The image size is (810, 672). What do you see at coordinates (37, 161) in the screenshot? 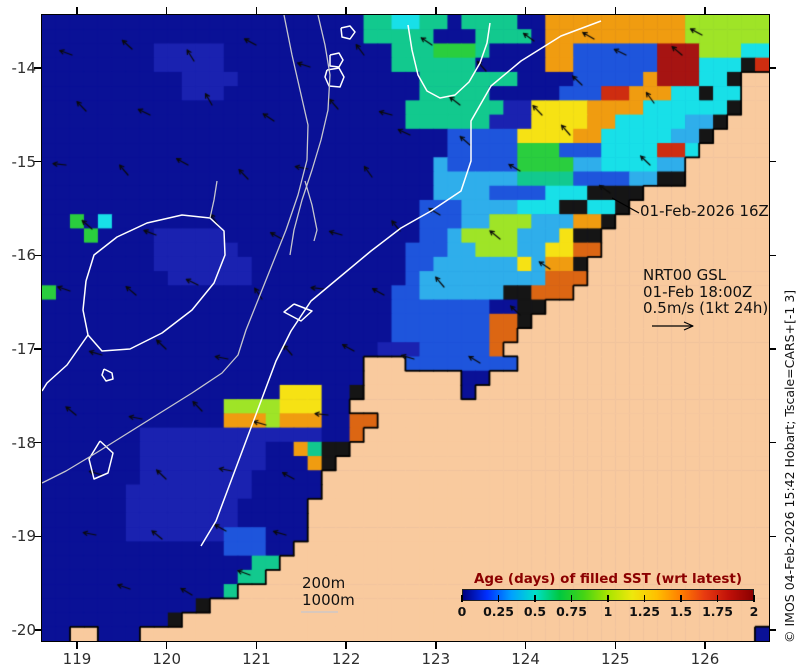
I see `y-tick-left--15` at bounding box center [37, 161].